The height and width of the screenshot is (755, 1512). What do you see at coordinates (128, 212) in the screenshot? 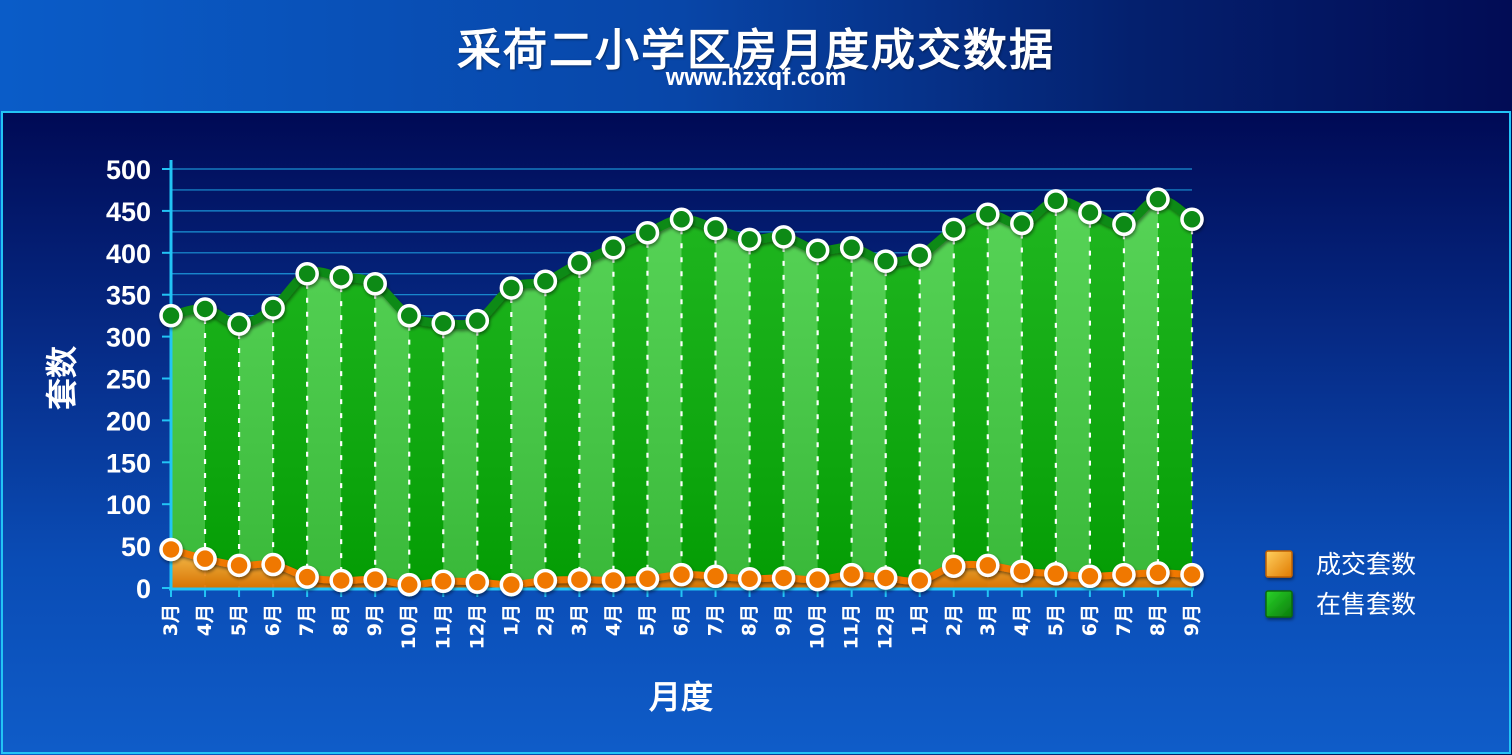
I see `y-tick-label: 450` at bounding box center [128, 212].